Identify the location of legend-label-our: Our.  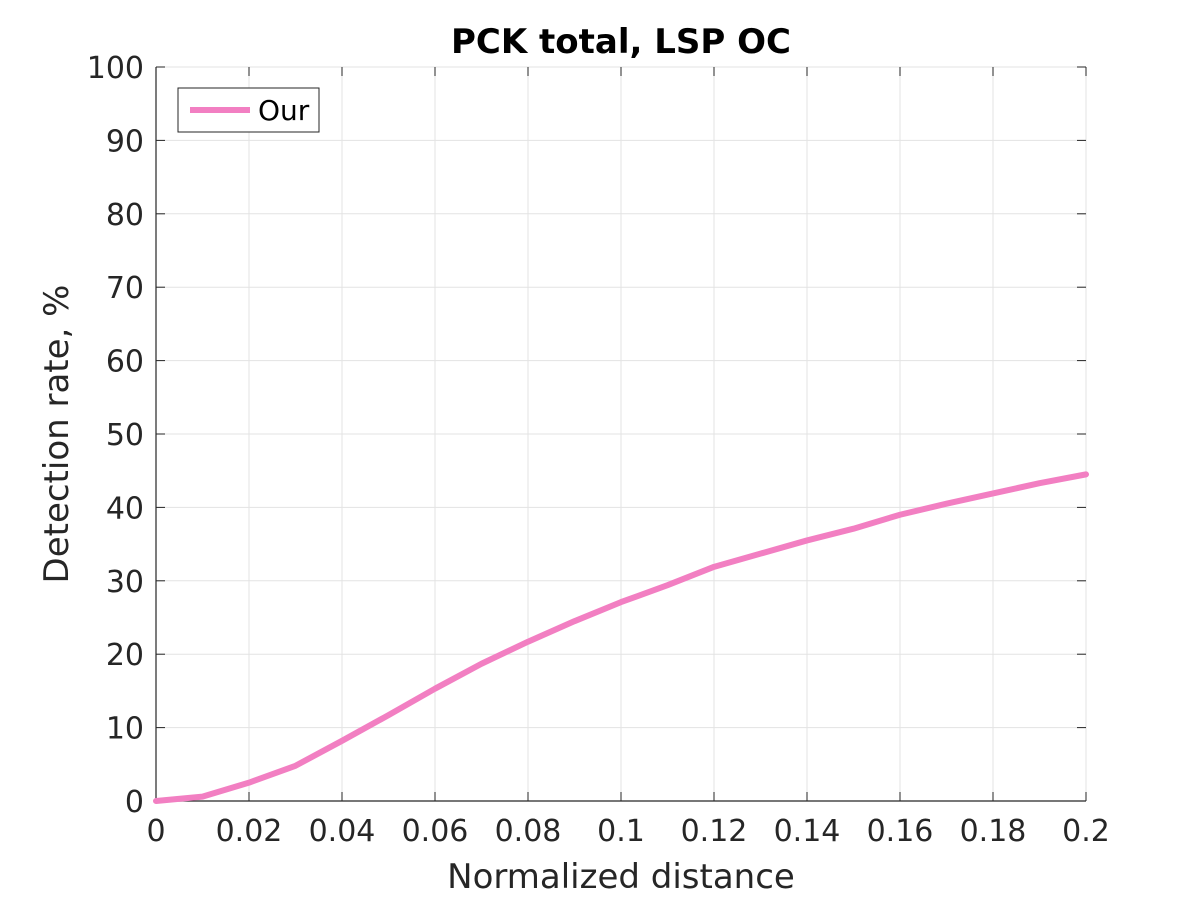
(284, 110).